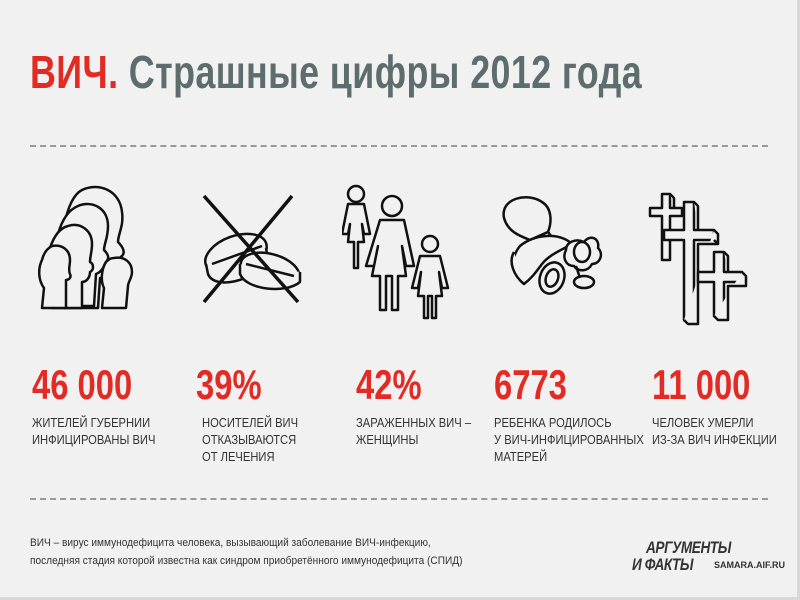 This screenshot has height=600, width=800. Describe the element at coordinates (397, 250) in the screenshot. I see `women-figures-icon` at that location.